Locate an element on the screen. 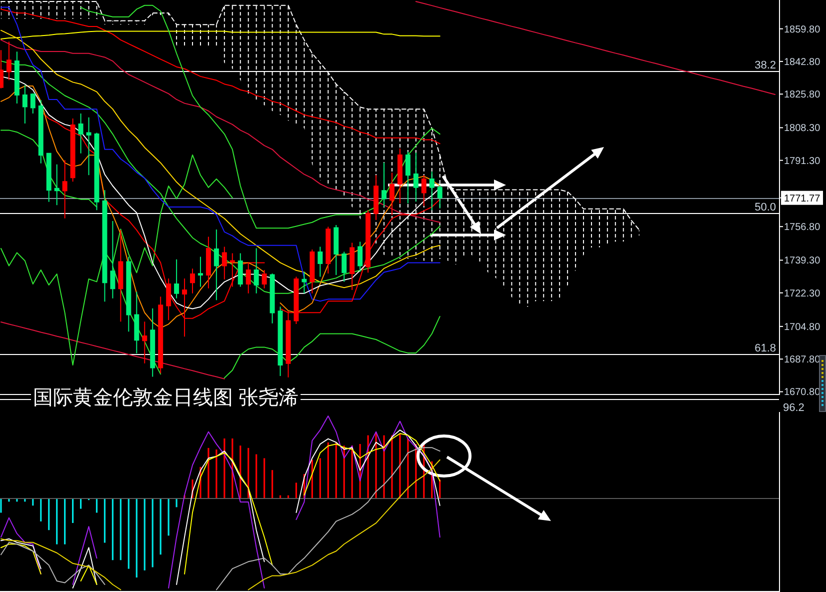 The height and width of the screenshot is (592, 826). y-tick-label: 1687.80 is located at coordinates (802, 360).